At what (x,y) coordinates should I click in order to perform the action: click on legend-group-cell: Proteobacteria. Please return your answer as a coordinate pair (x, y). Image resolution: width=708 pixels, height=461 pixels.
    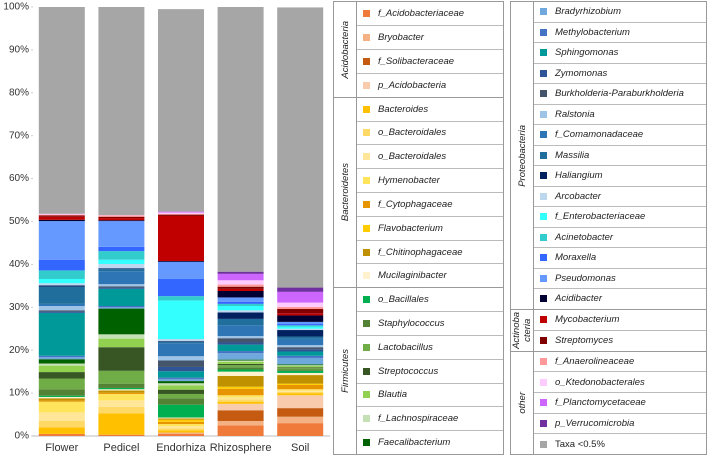
    Looking at the image, I should click on (522, 155).